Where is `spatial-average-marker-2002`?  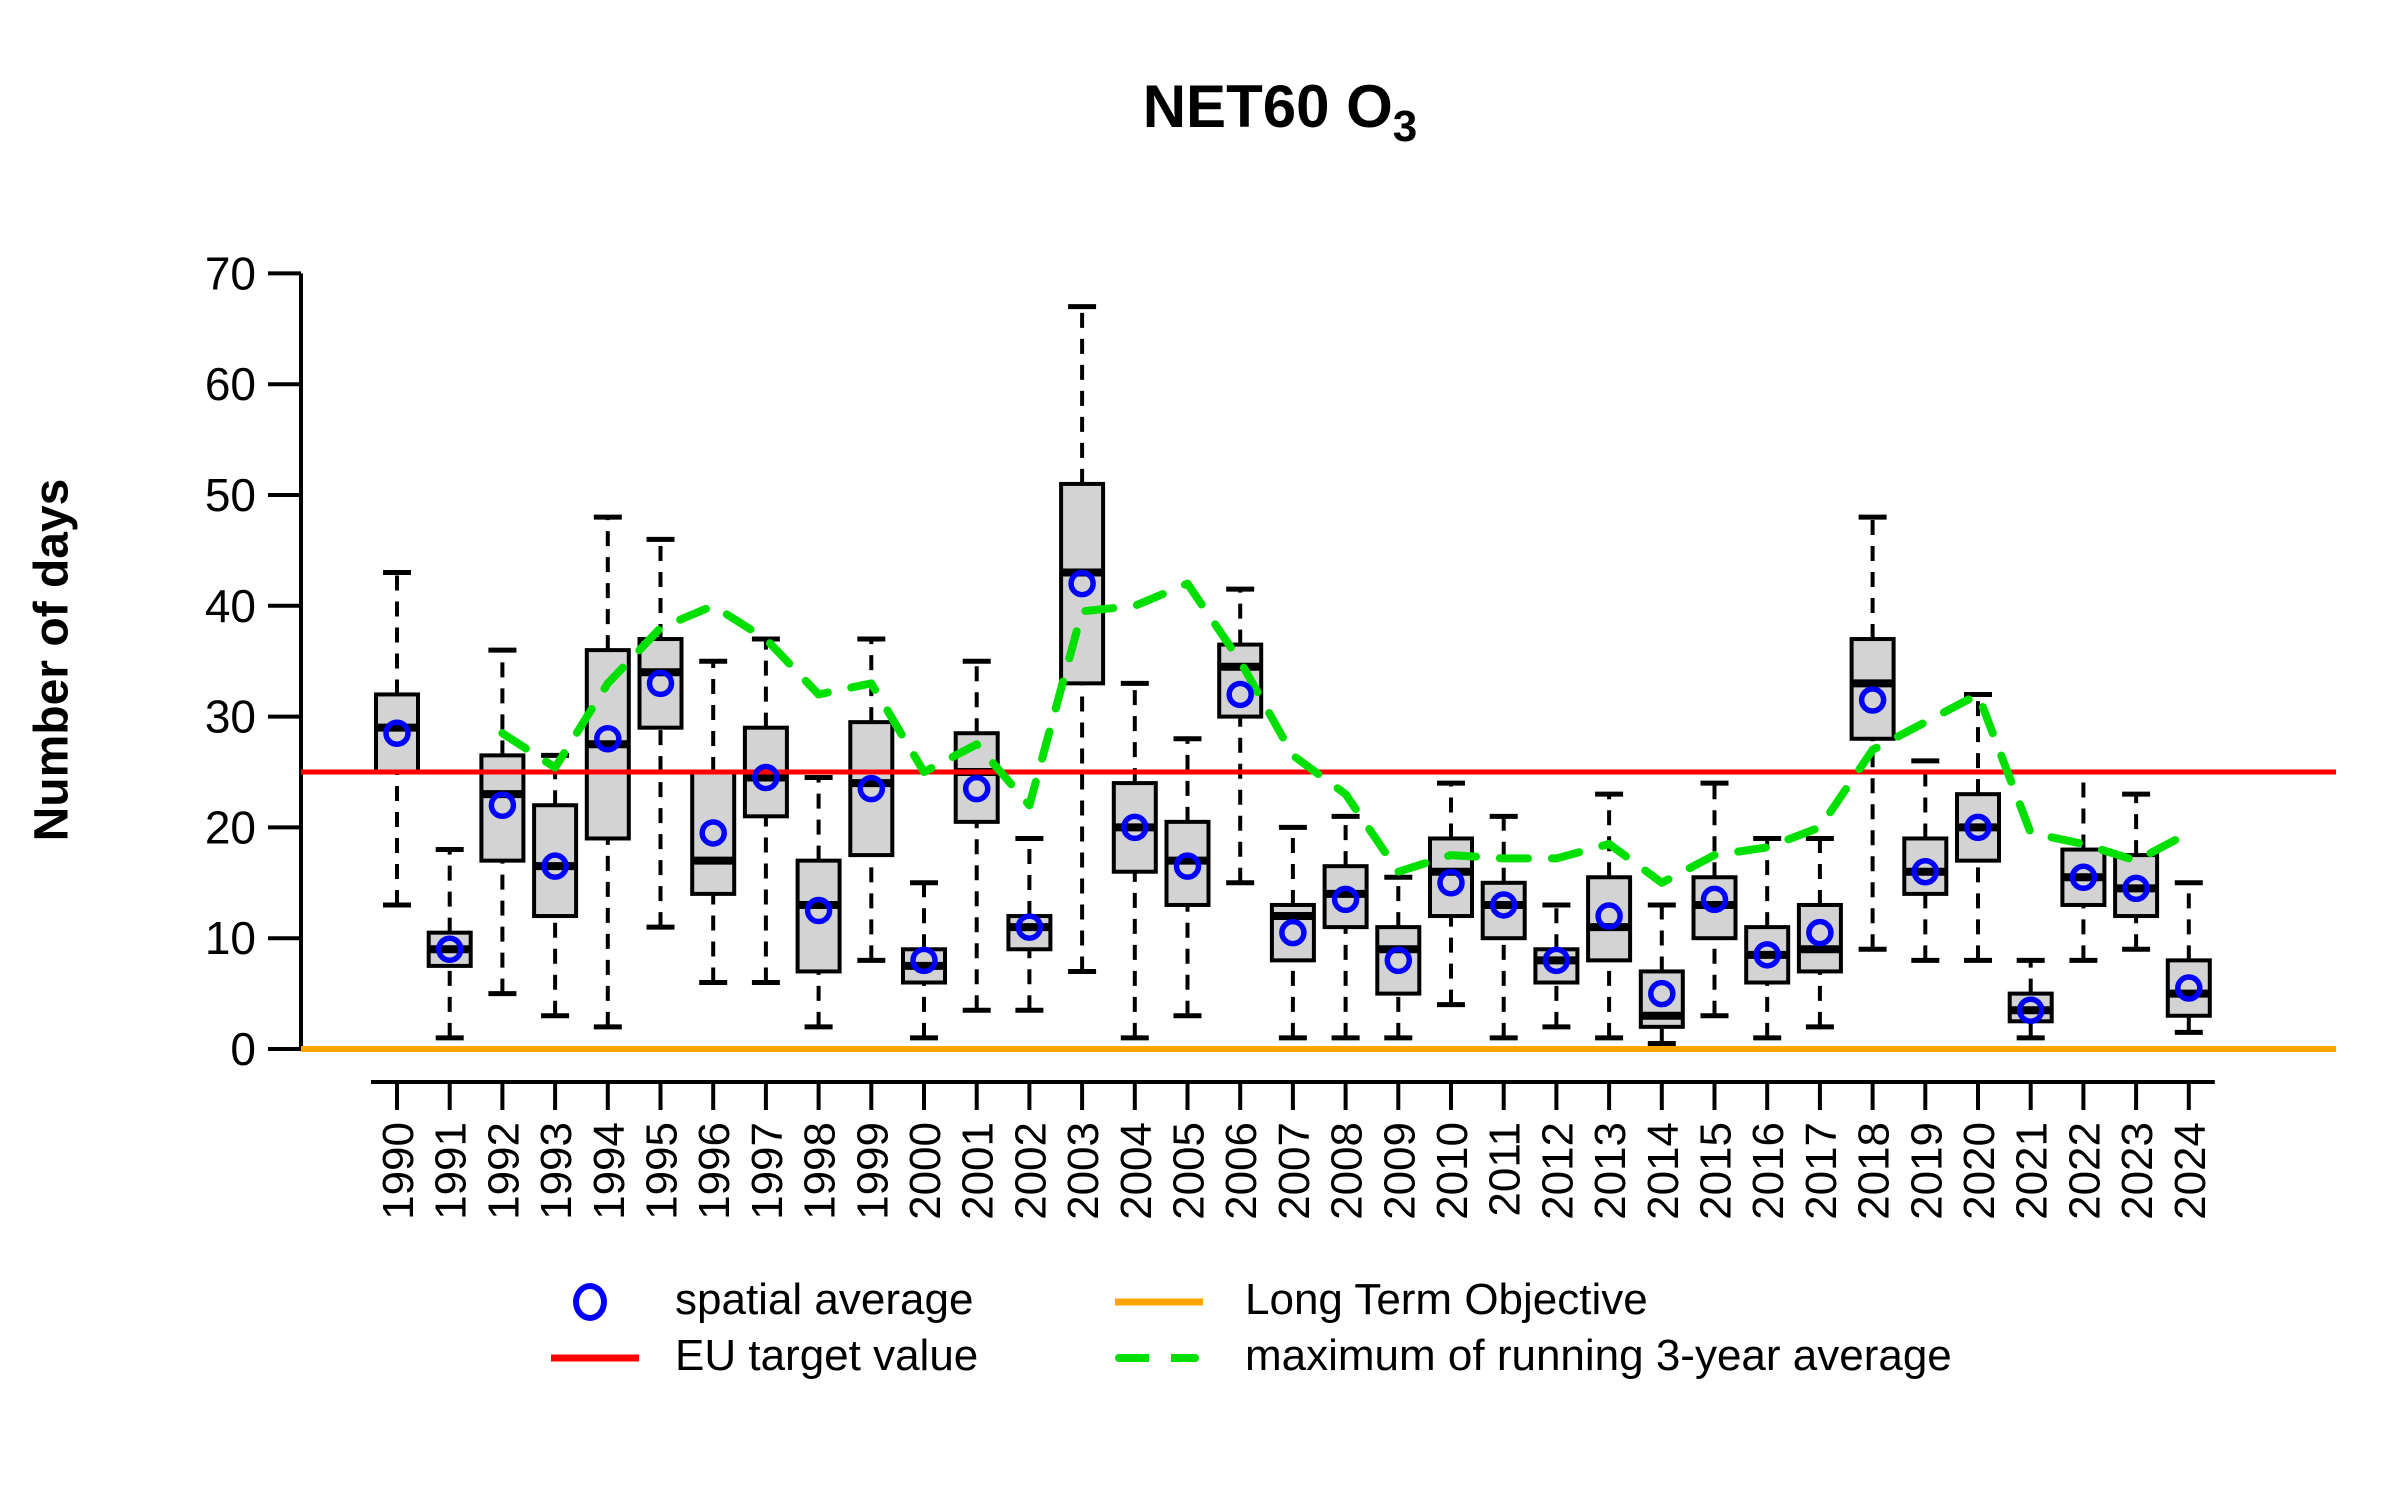 spatial-average-marker-2002 is located at coordinates (1029, 927).